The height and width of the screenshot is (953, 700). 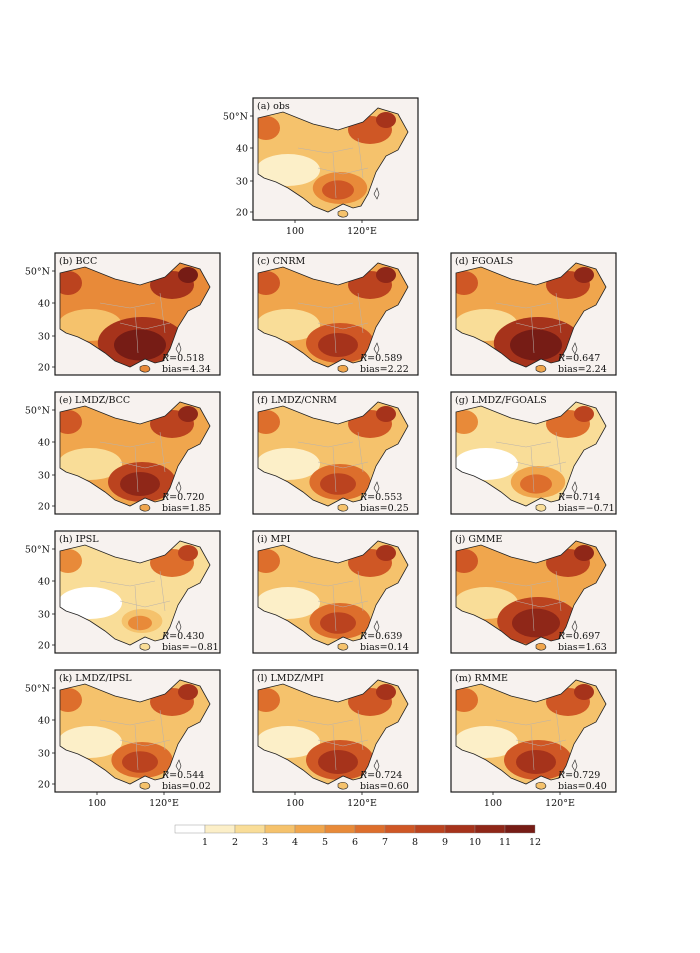 What do you see at coordinates (235, 842) in the screenshot?
I see `colorbar-tick-label: 2` at bounding box center [235, 842].